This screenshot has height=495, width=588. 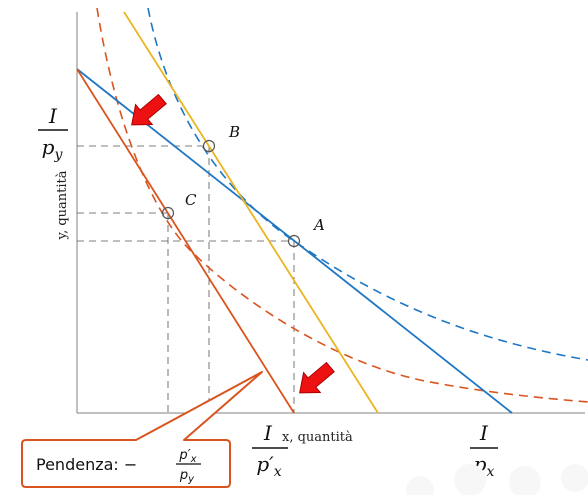 I want to click on y-axis-label: y, quantità, so click(x=62, y=205).